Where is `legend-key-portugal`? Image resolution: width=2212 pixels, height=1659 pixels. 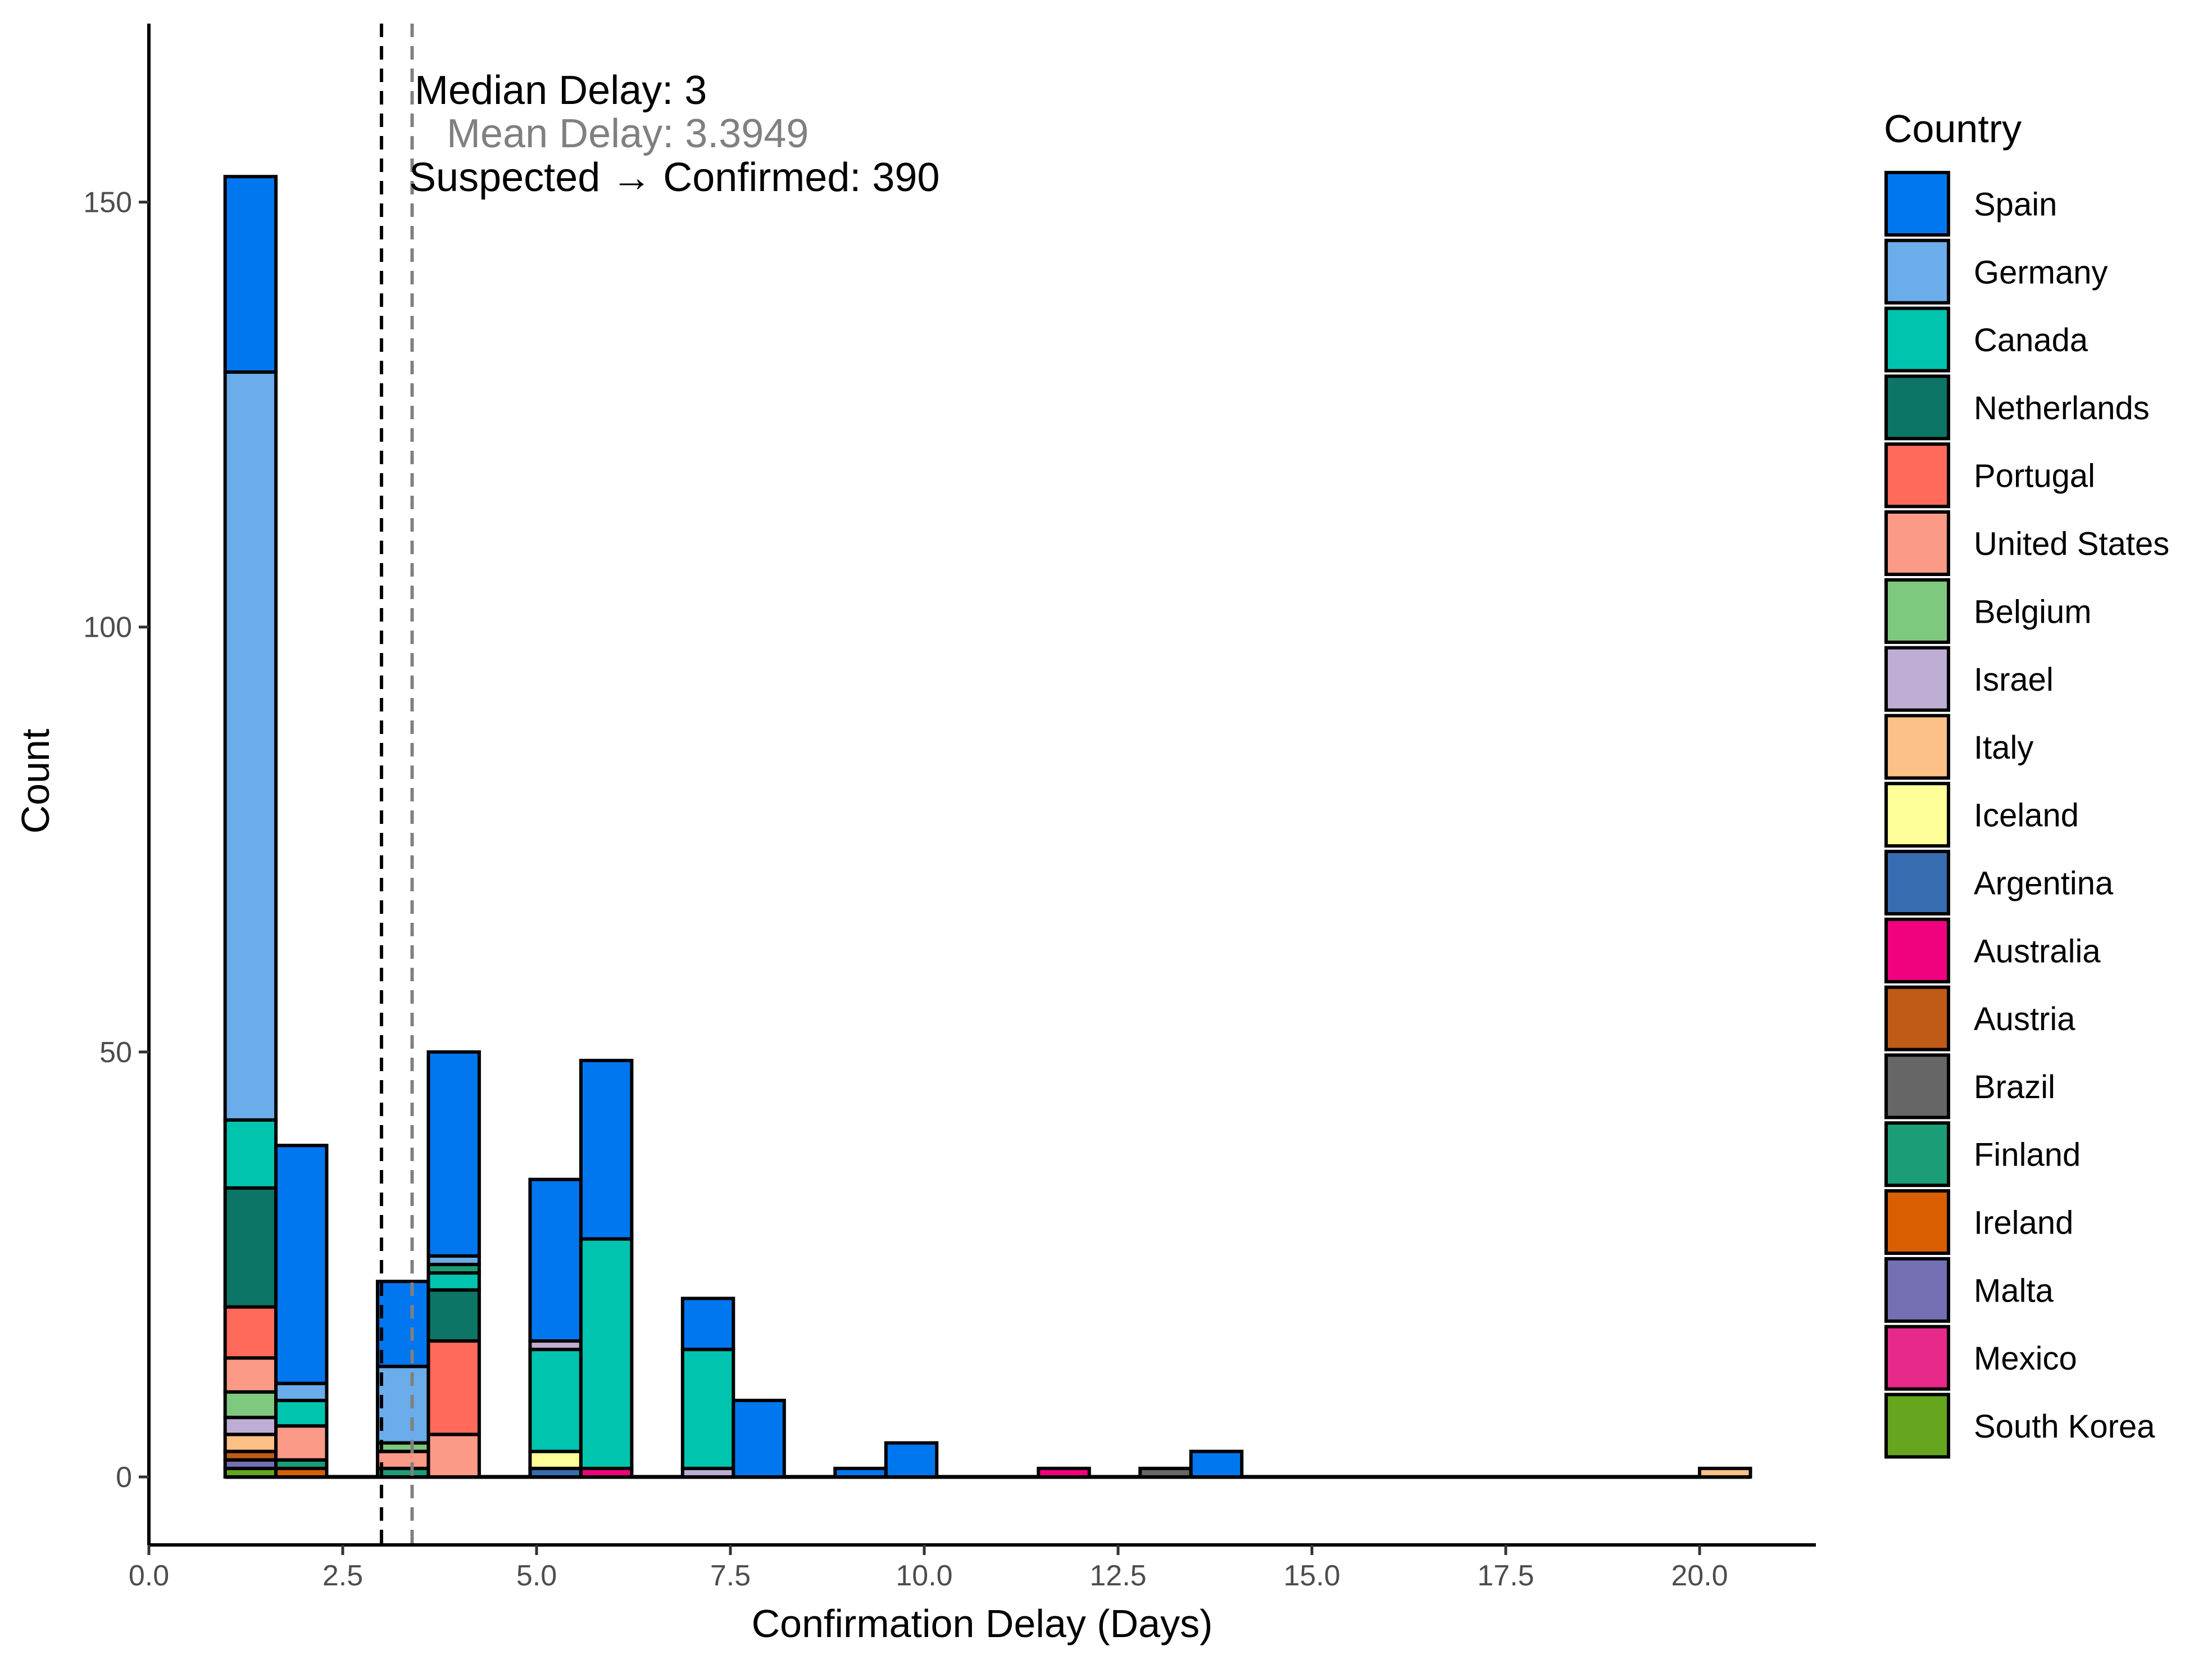 legend-key-portugal is located at coordinates (1917, 476).